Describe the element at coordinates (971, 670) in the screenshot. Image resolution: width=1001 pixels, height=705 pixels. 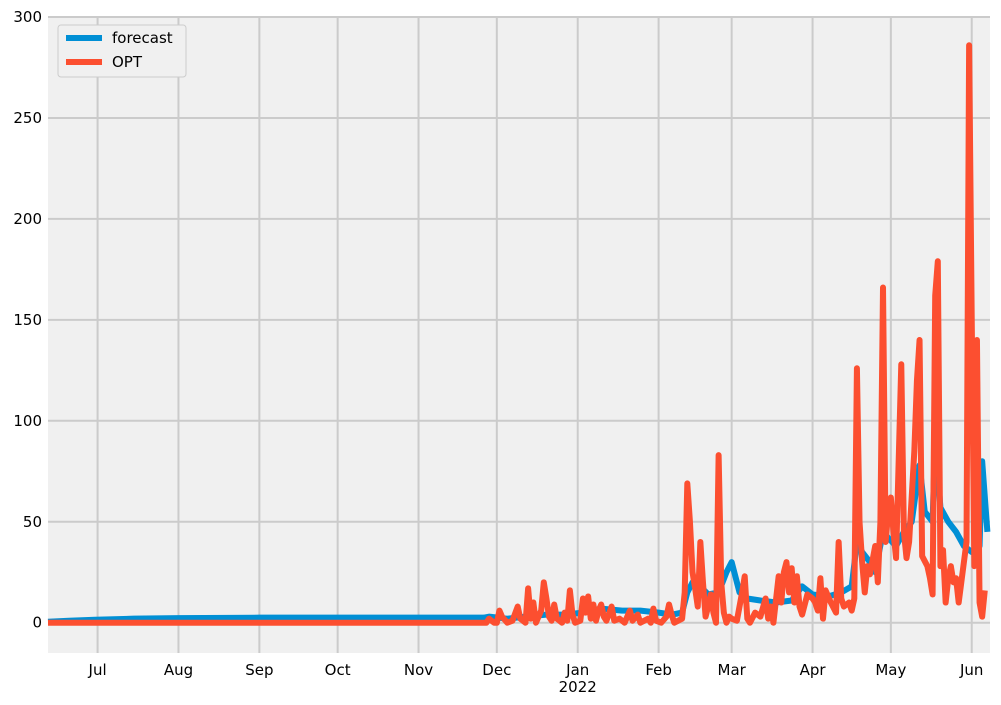
I see `x-tick-label: Jun` at that location.